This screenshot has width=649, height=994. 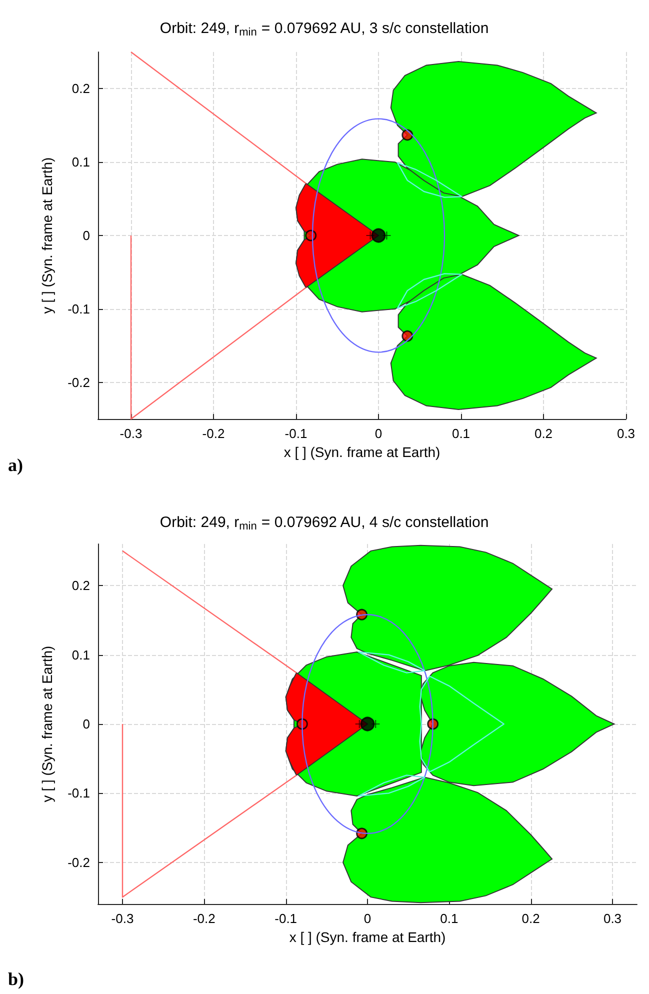 What do you see at coordinates (16, 979) in the screenshot?
I see `text: b)` at bounding box center [16, 979].